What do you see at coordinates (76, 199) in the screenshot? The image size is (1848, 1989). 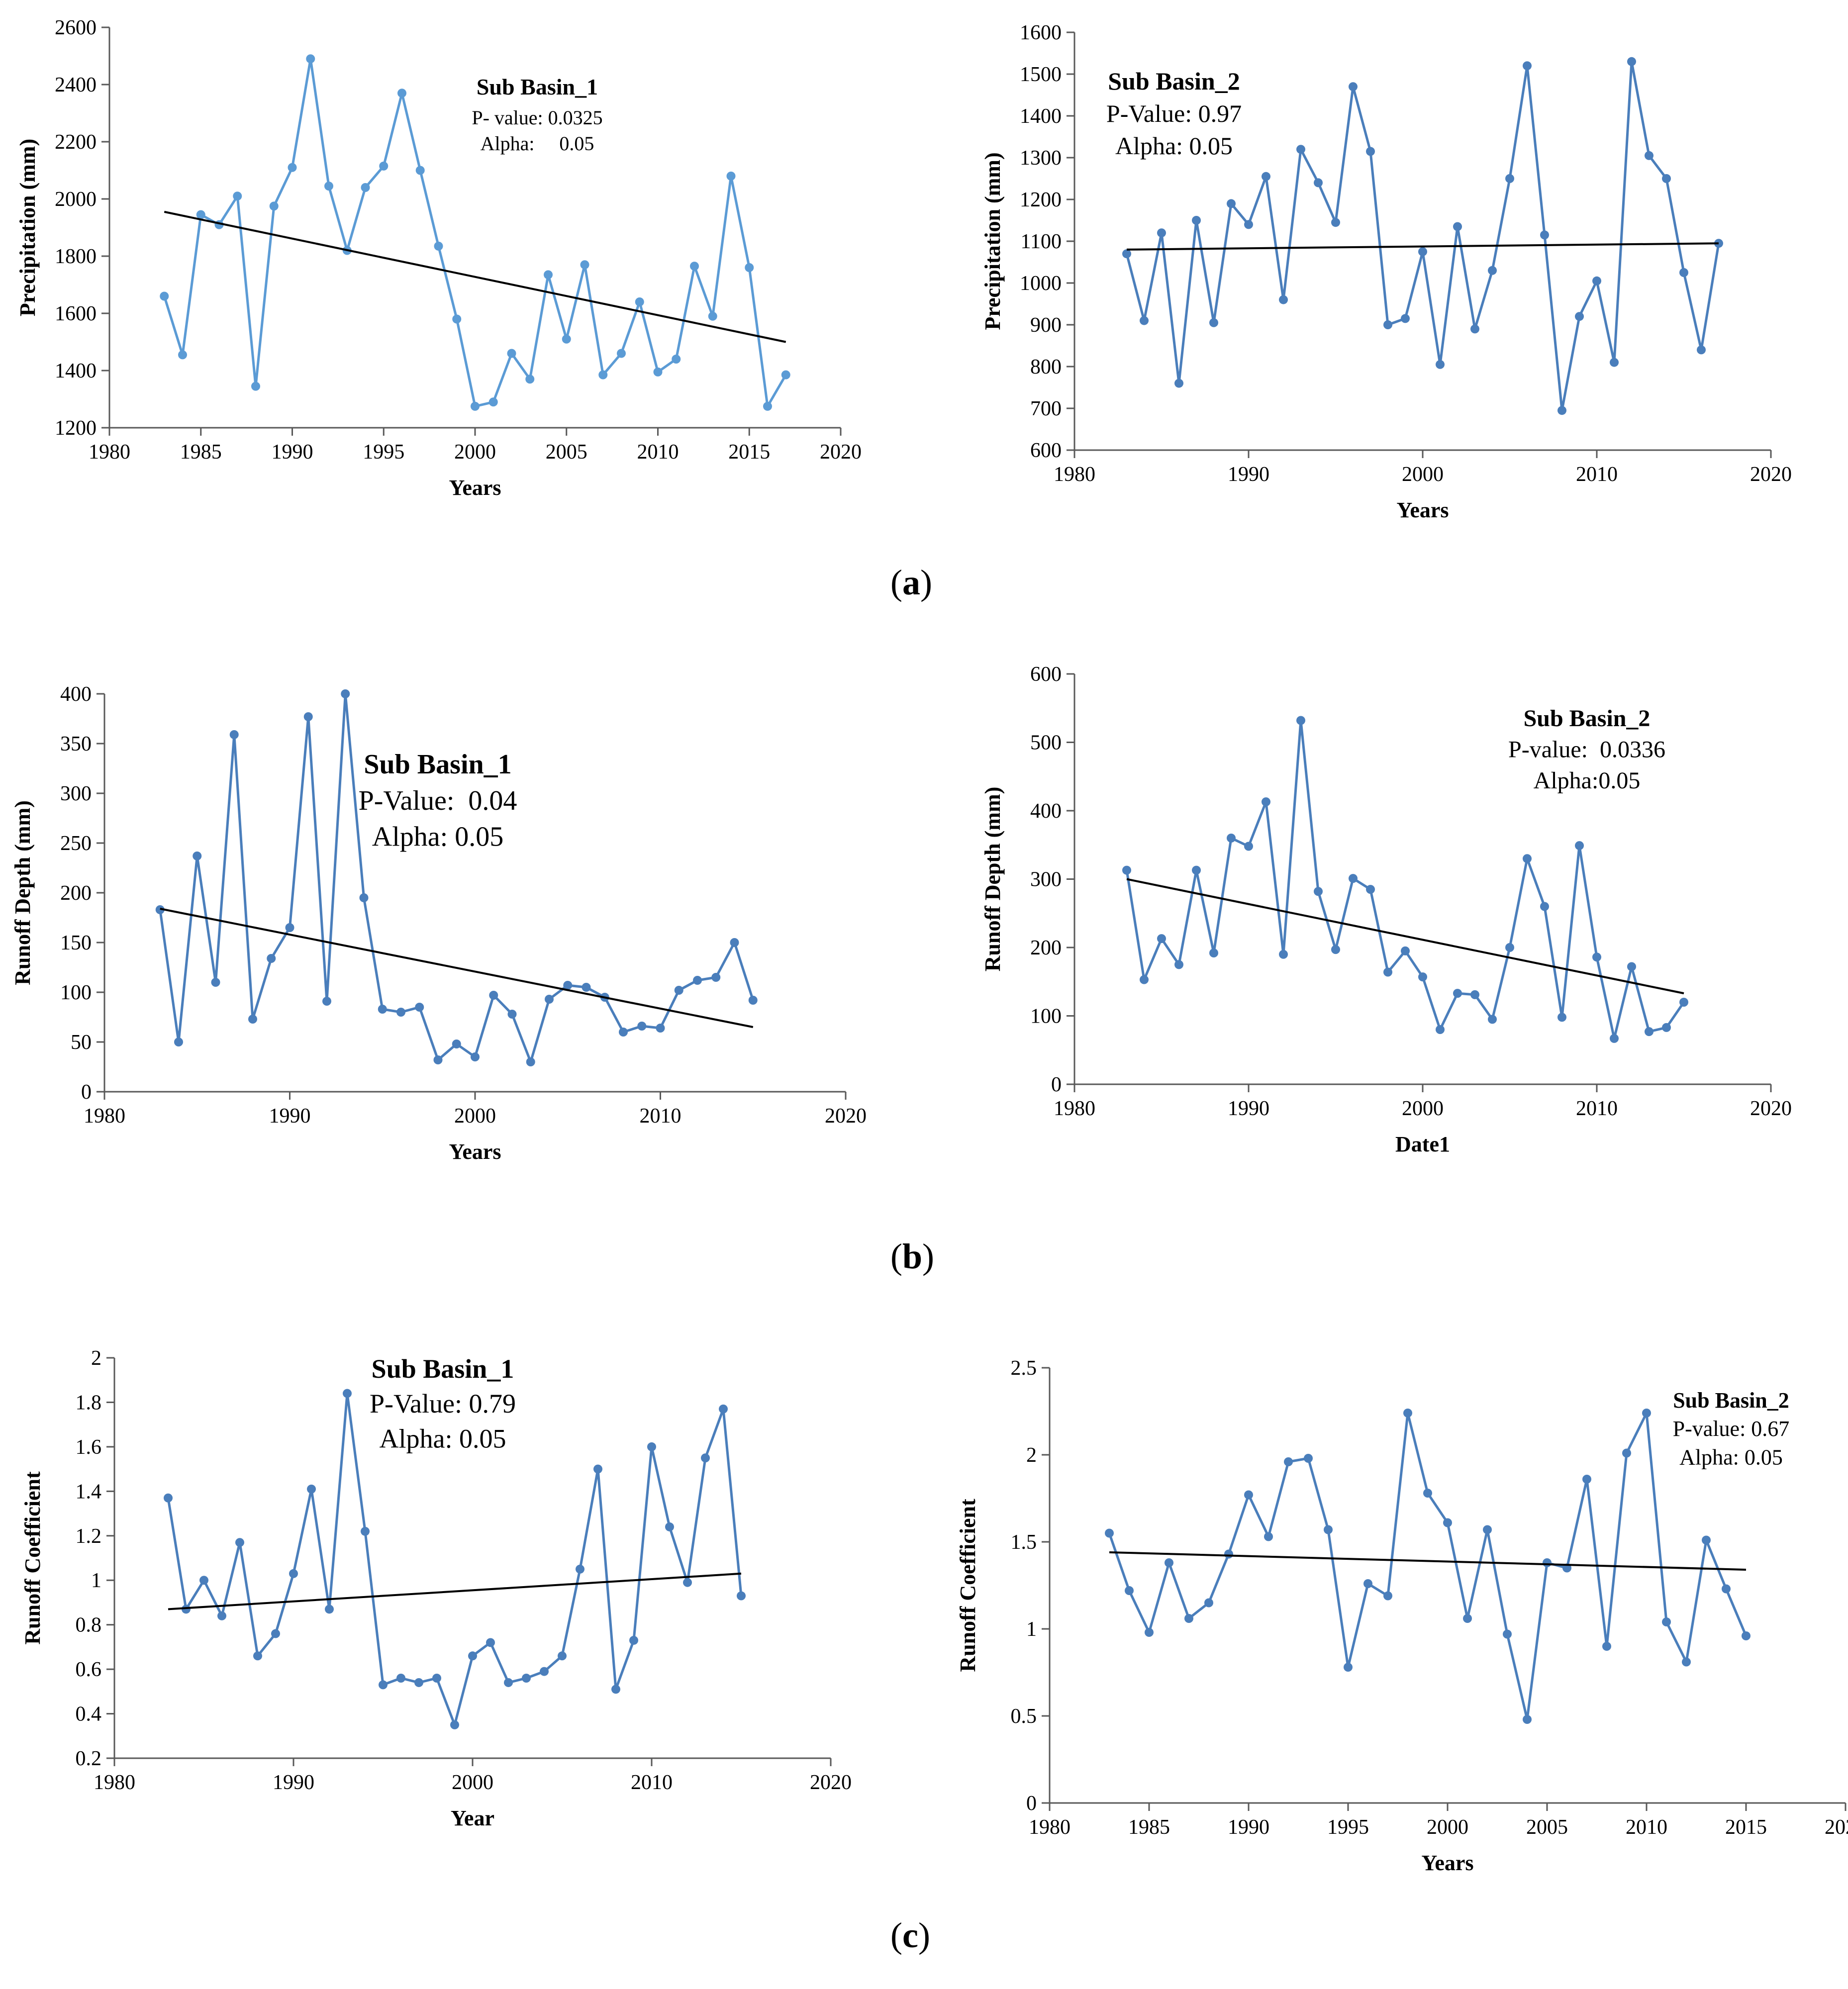 I see `y-tick-label: 2000` at bounding box center [76, 199].